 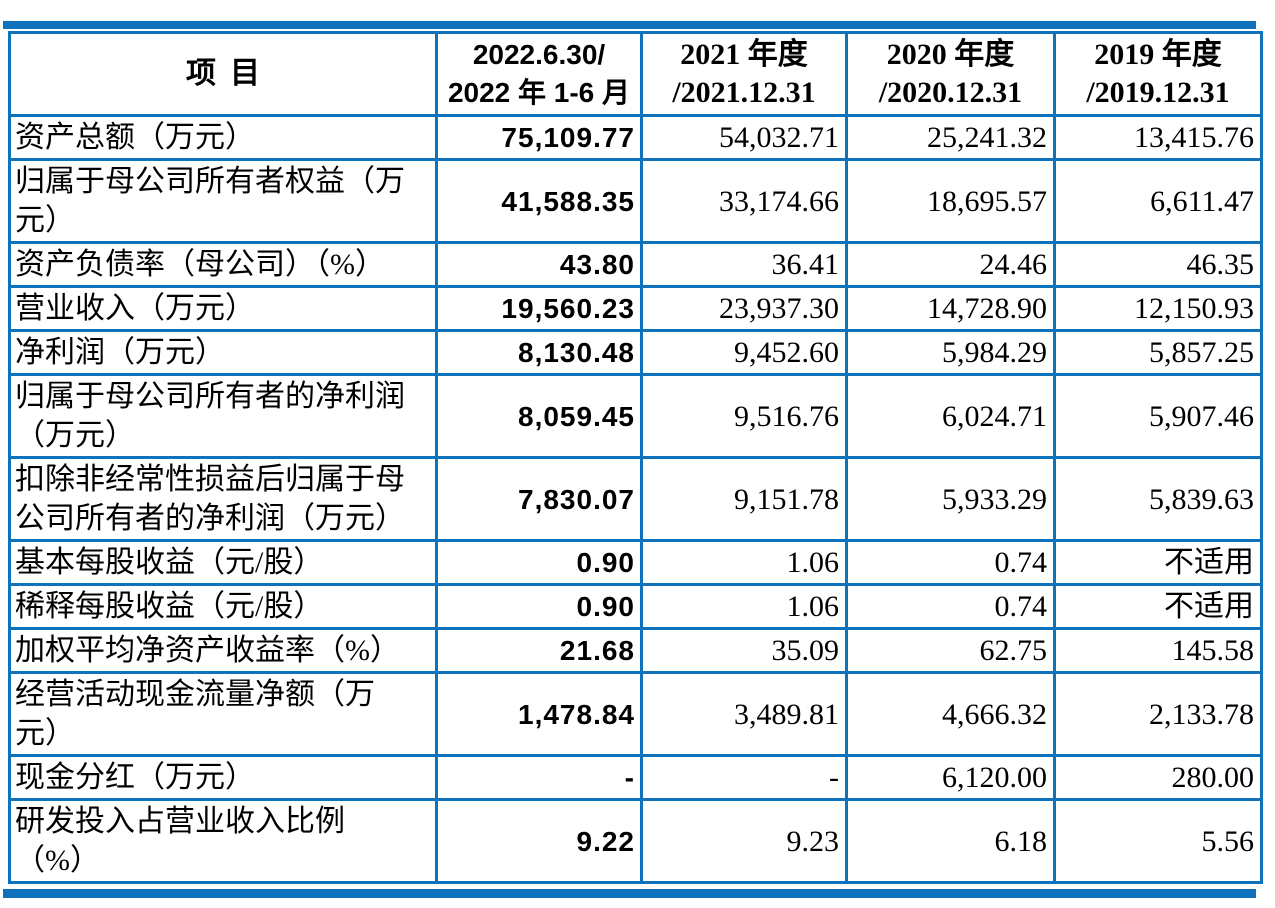 I want to click on row-label: 资产总额（万元）, so click(x=223, y=137).